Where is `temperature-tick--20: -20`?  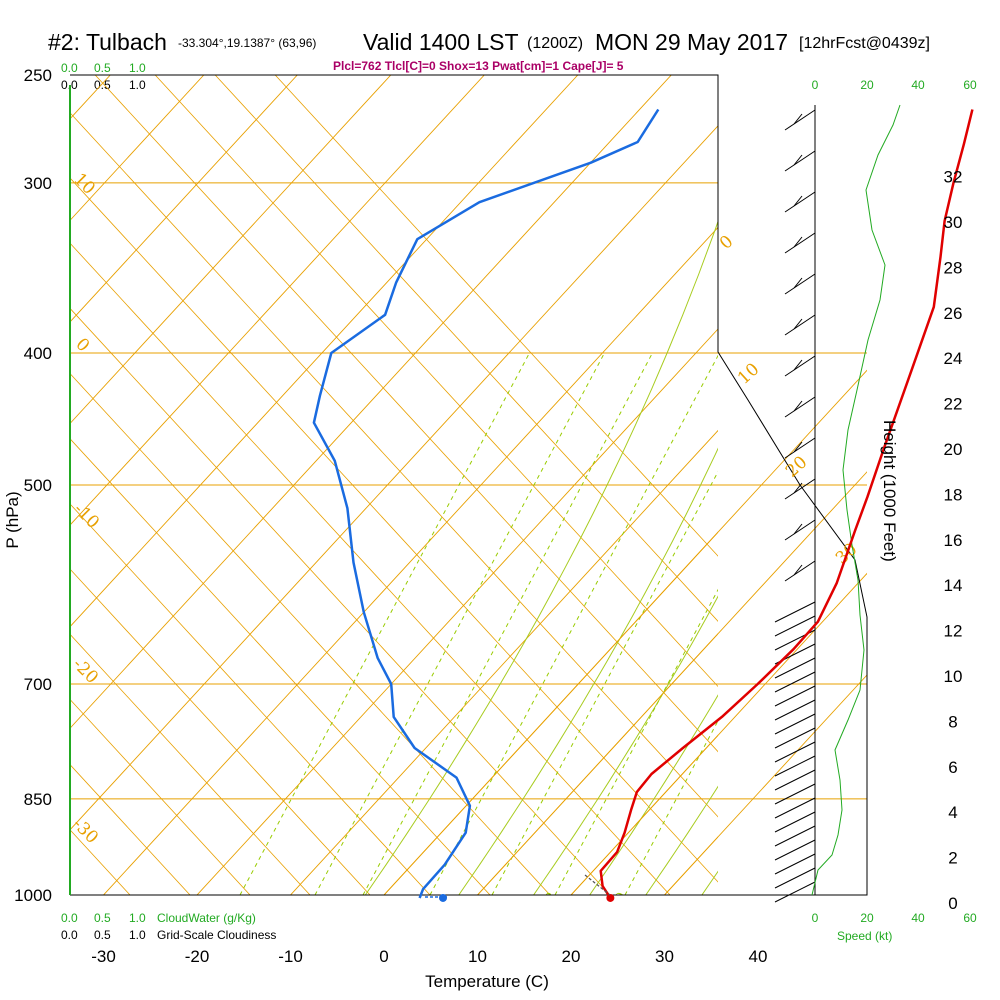
temperature-tick--20: -20 is located at coordinates (197, 956).